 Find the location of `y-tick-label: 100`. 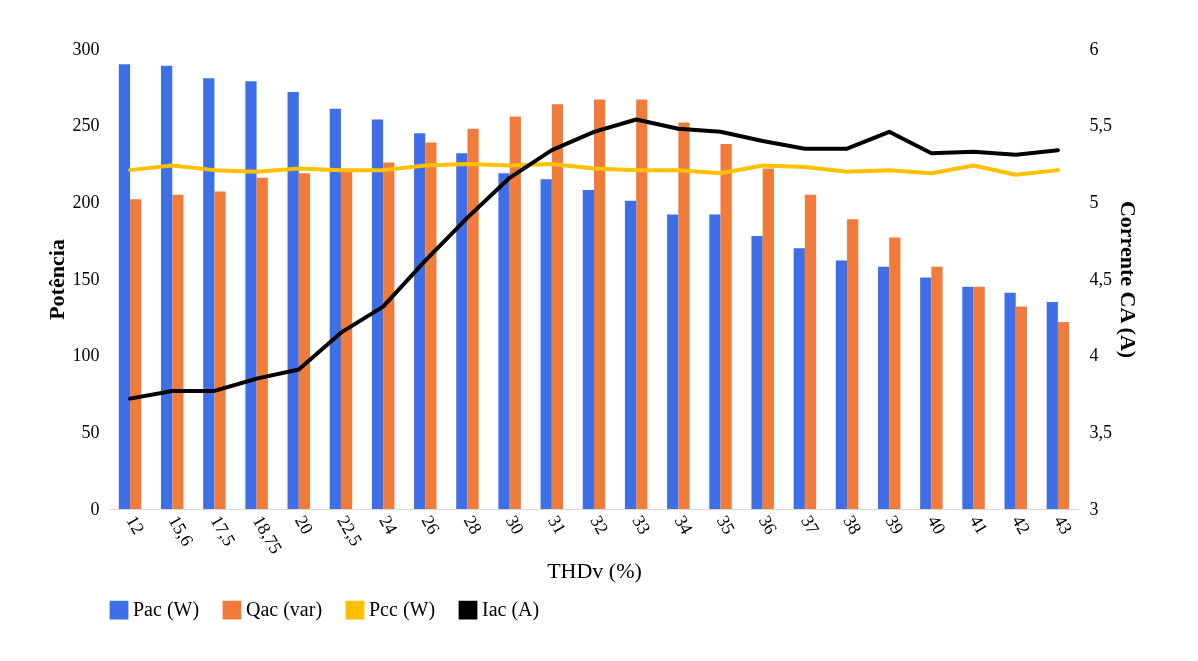

y-tick-label: 100 is located at coordinates (86, 355).